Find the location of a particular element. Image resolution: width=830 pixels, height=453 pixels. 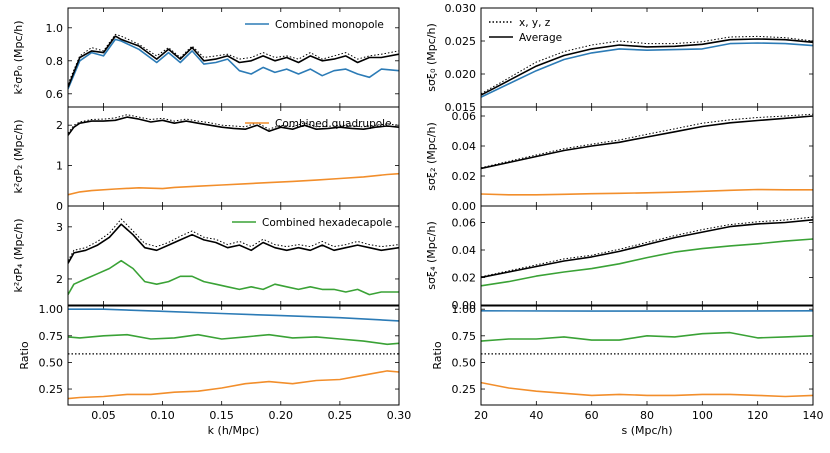

x-tick-label: 0.30 is located at coordinates (399, 415).